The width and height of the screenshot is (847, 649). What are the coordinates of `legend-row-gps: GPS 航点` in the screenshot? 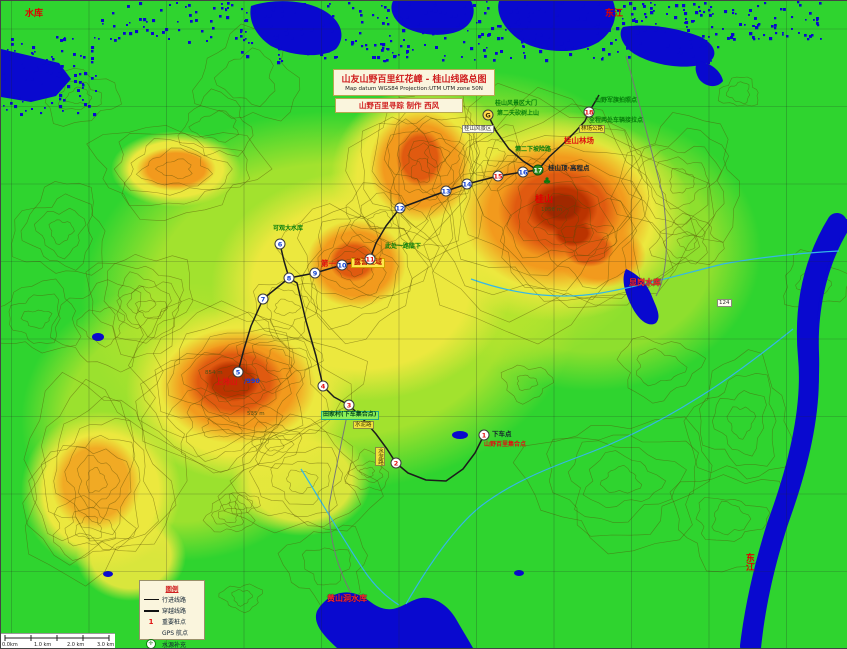 It's located at (172, 632).